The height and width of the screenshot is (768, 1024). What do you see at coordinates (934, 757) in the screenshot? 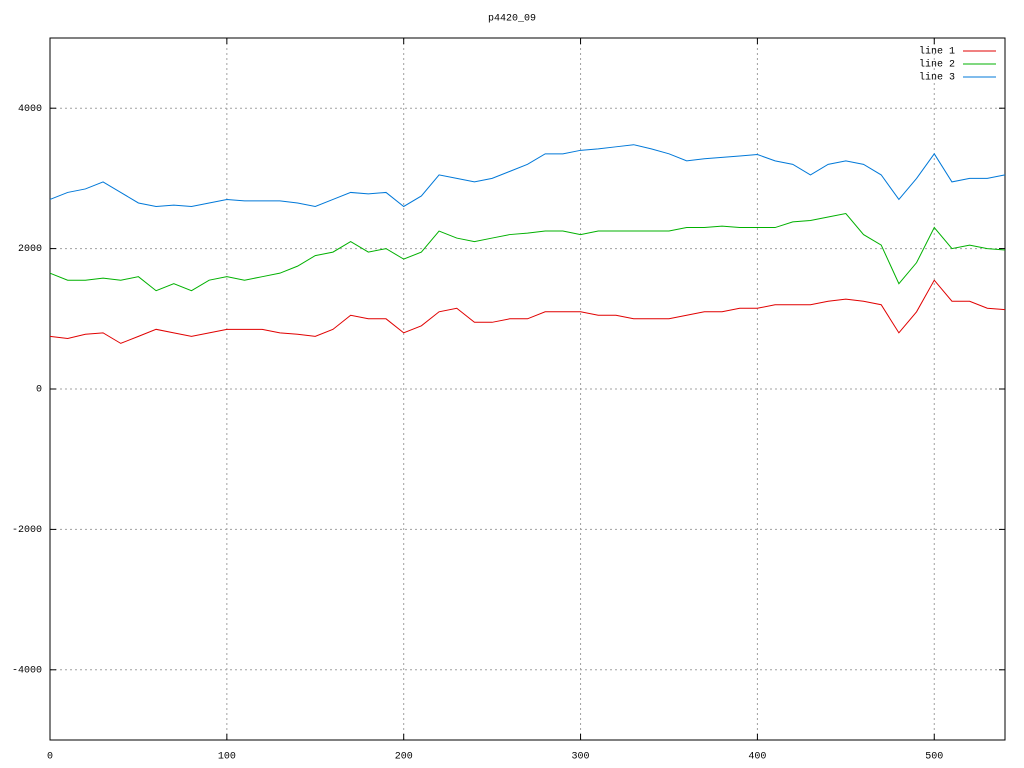
I see `x-tick-label: 500` at bounding box center [934, 757].